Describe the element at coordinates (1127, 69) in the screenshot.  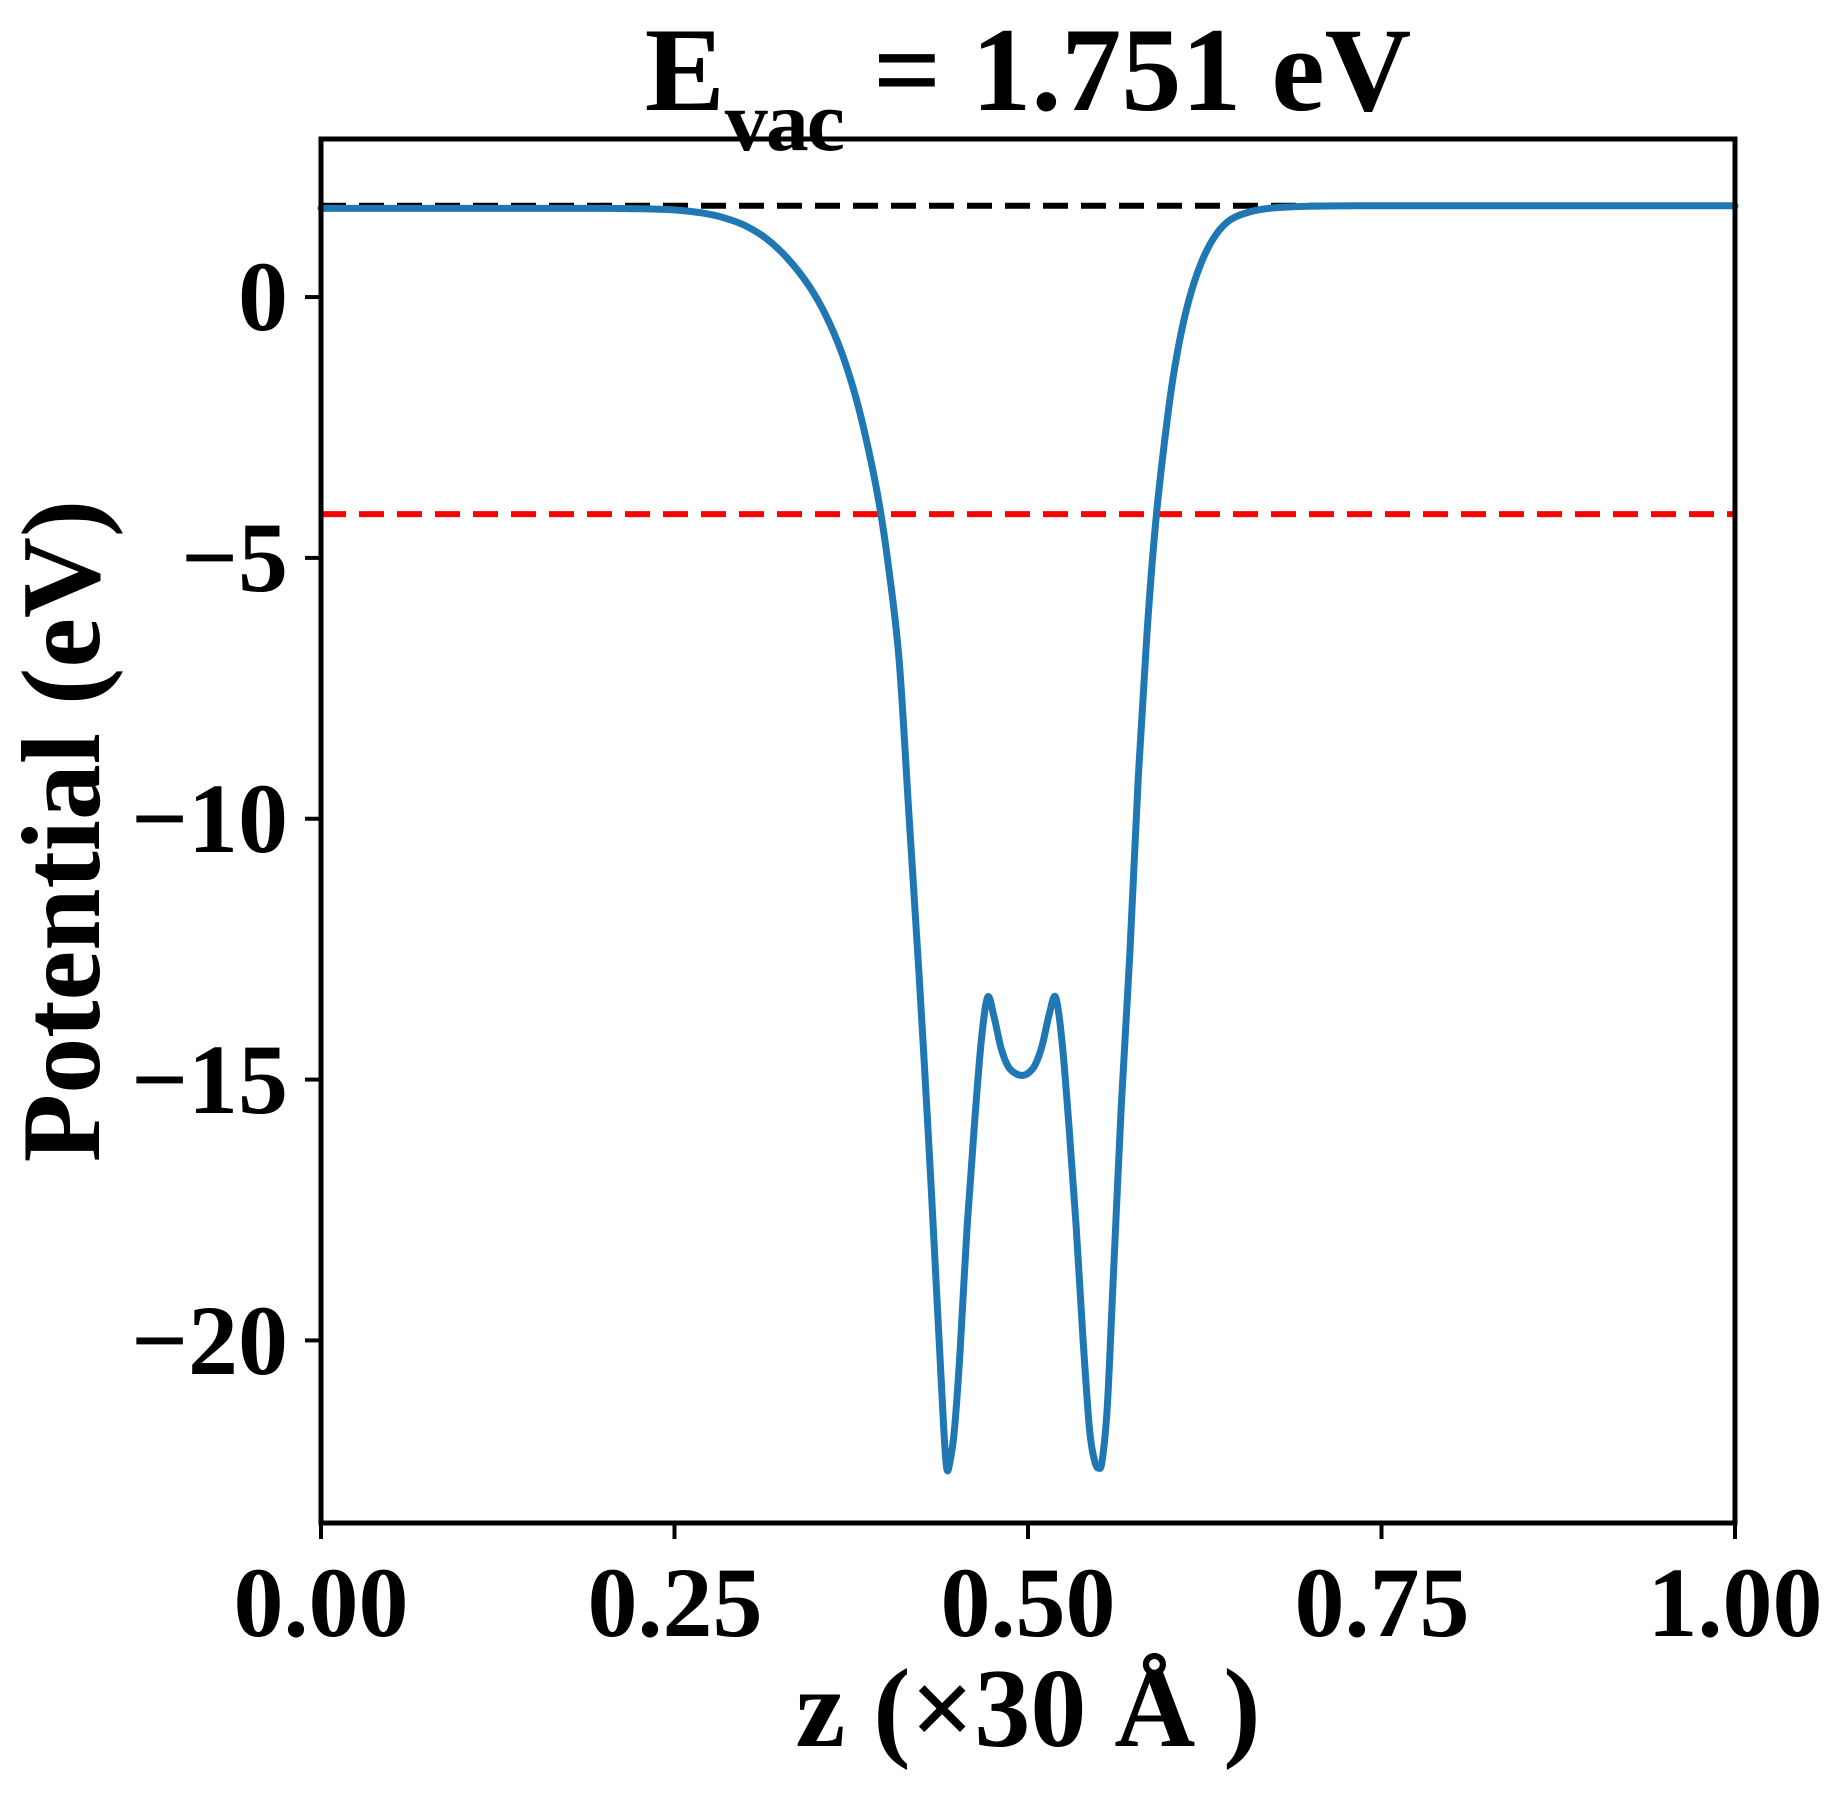
I see `title-value: = 1.751 eV` at that location.